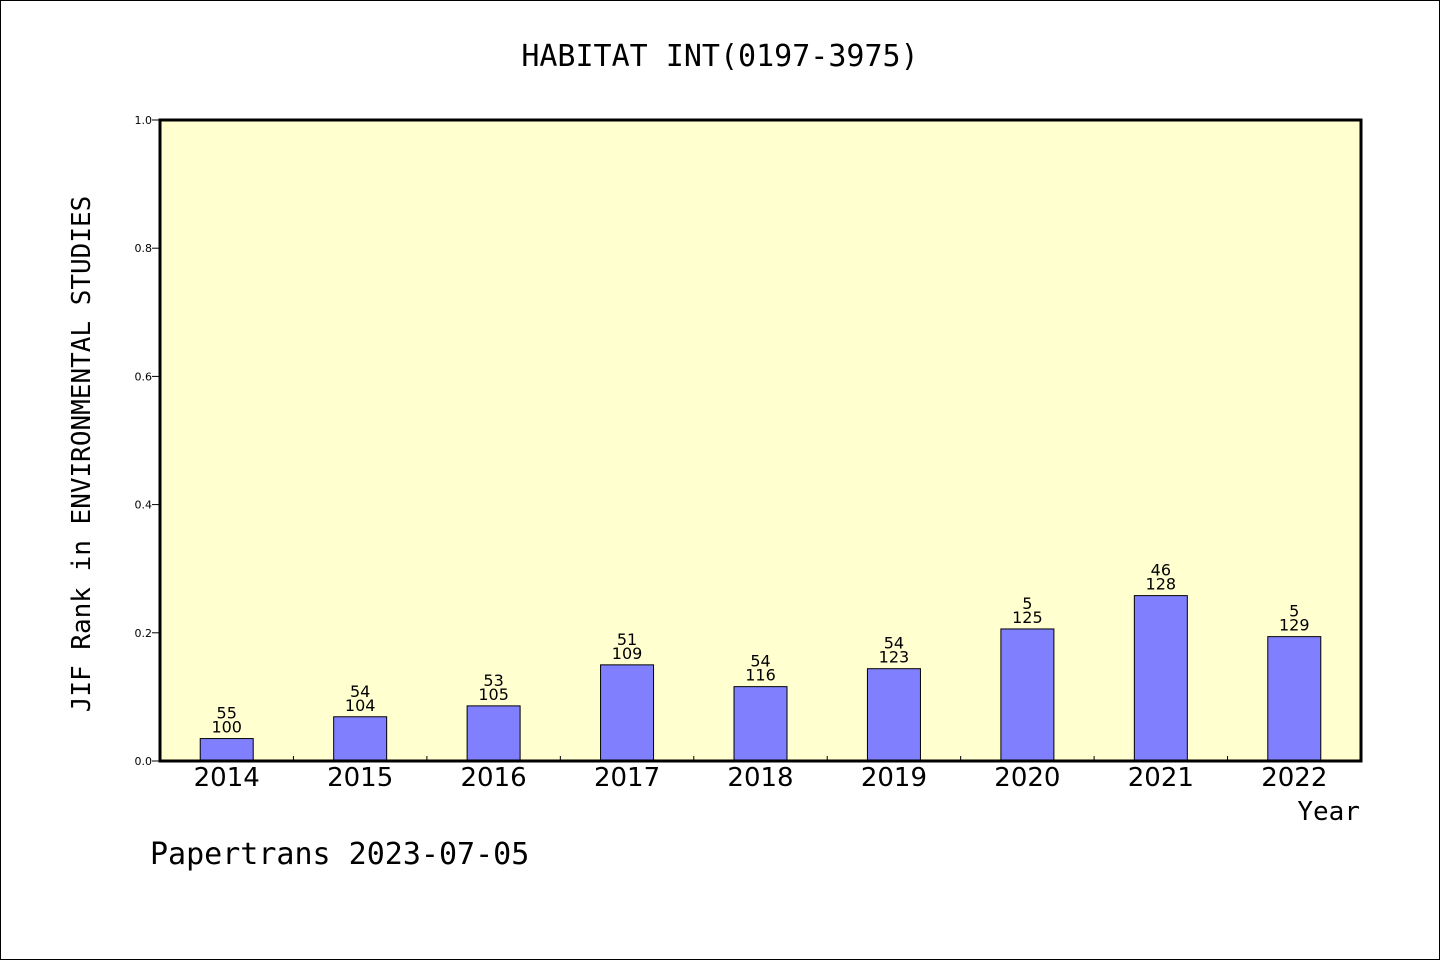  What do you see at coordinates (494, 778) in the screenshot?
I see `x-tick-label: 2016` at bounding box center [494, 778].